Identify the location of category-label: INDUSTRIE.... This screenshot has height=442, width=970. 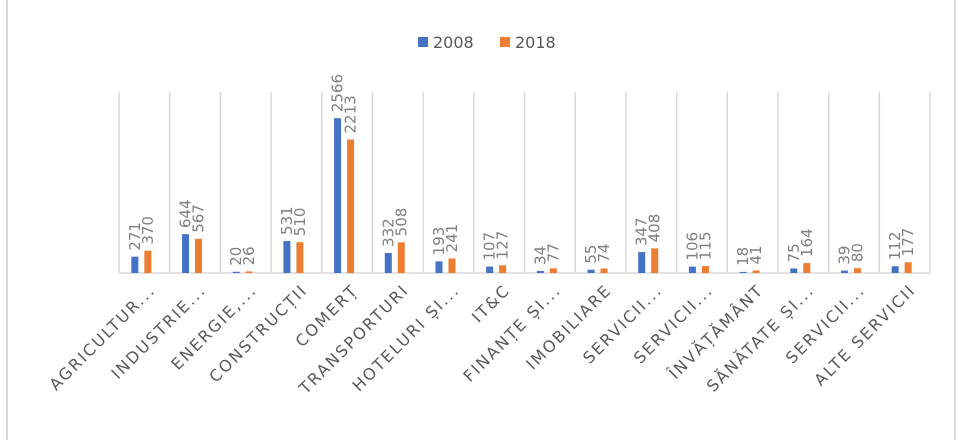
(158, 331).